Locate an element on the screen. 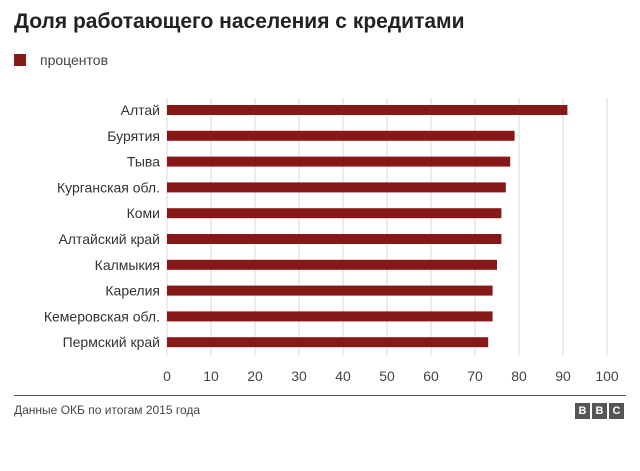  x-tick-label: 10 is located at coordinates (211, 376).